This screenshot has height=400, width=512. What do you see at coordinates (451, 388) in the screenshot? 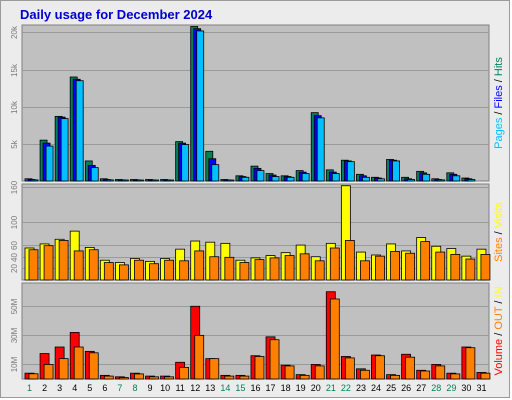
I see `day-label-29: 29` at bounding box center [451, 388].